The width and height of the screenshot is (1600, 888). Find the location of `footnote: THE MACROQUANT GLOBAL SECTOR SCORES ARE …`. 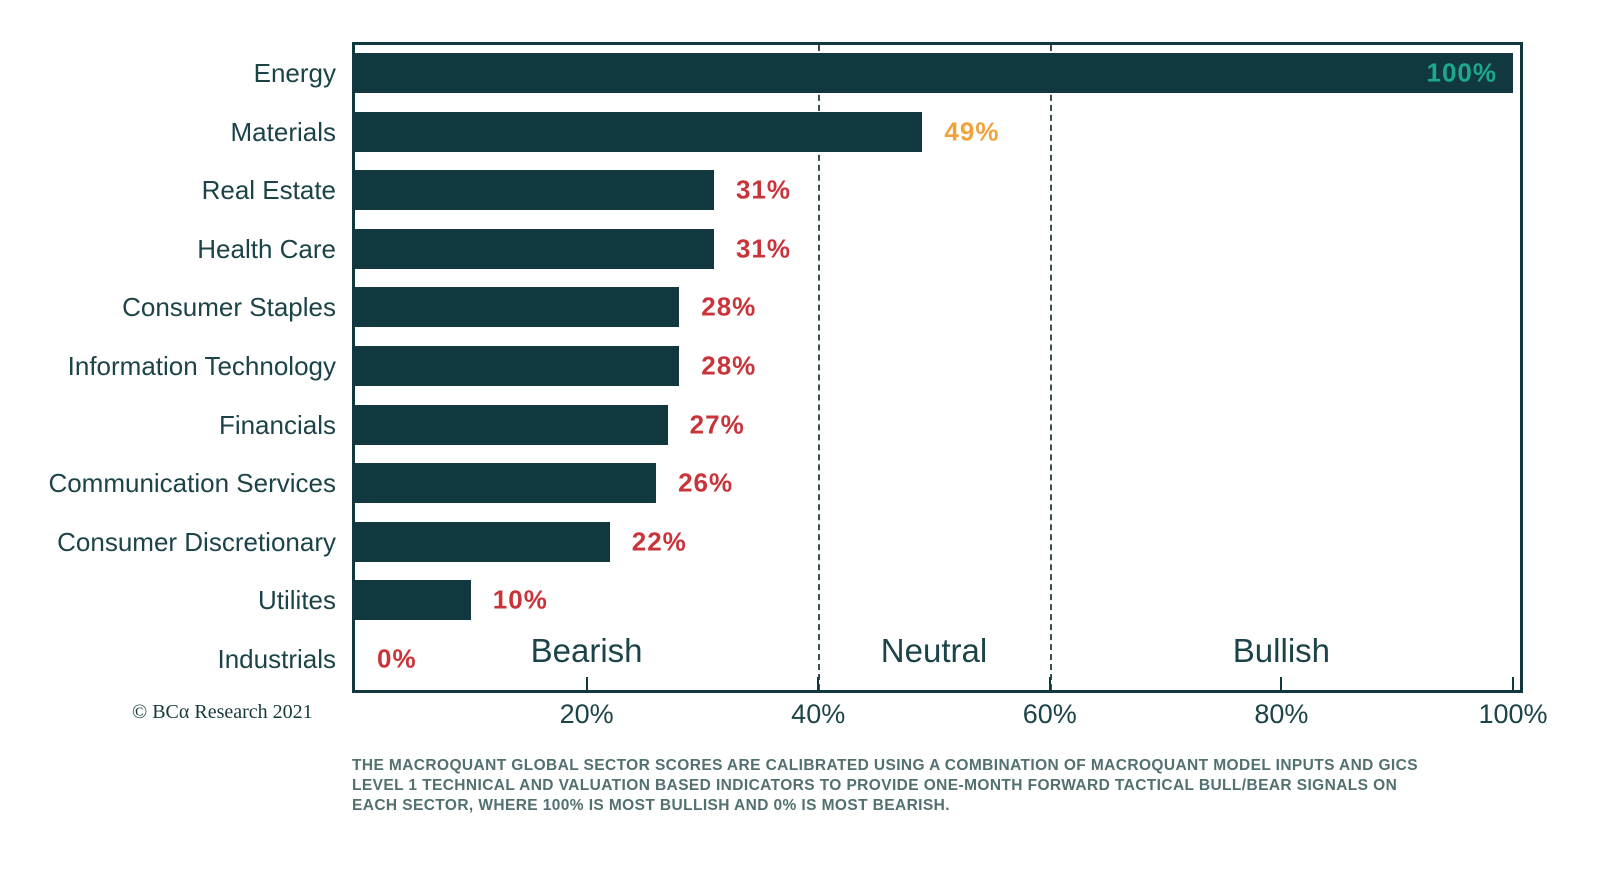

footnote: THE MACROQUANT GLOBAL SECTOR SCORES ARE … is located at coordinates (942, 786).